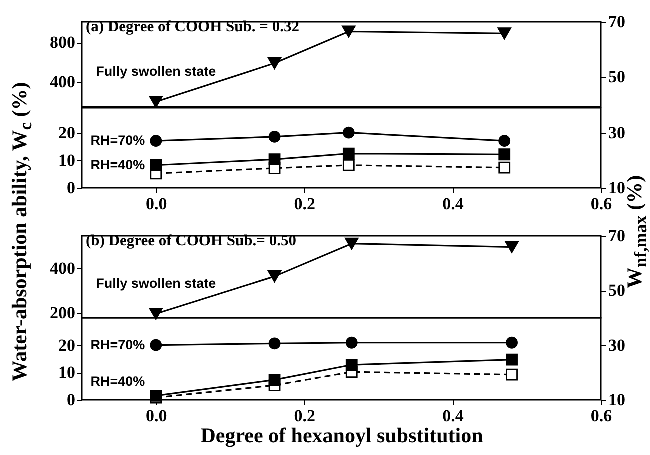 This screenshot has height=455, width=650. I want to click on y-tick-label: 200, so click(63, 313).